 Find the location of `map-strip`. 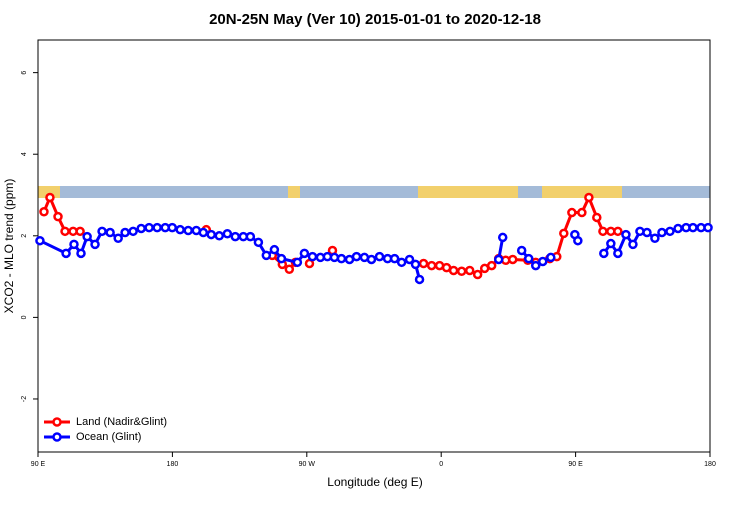

map-strip is located at coordinates (374, 192).